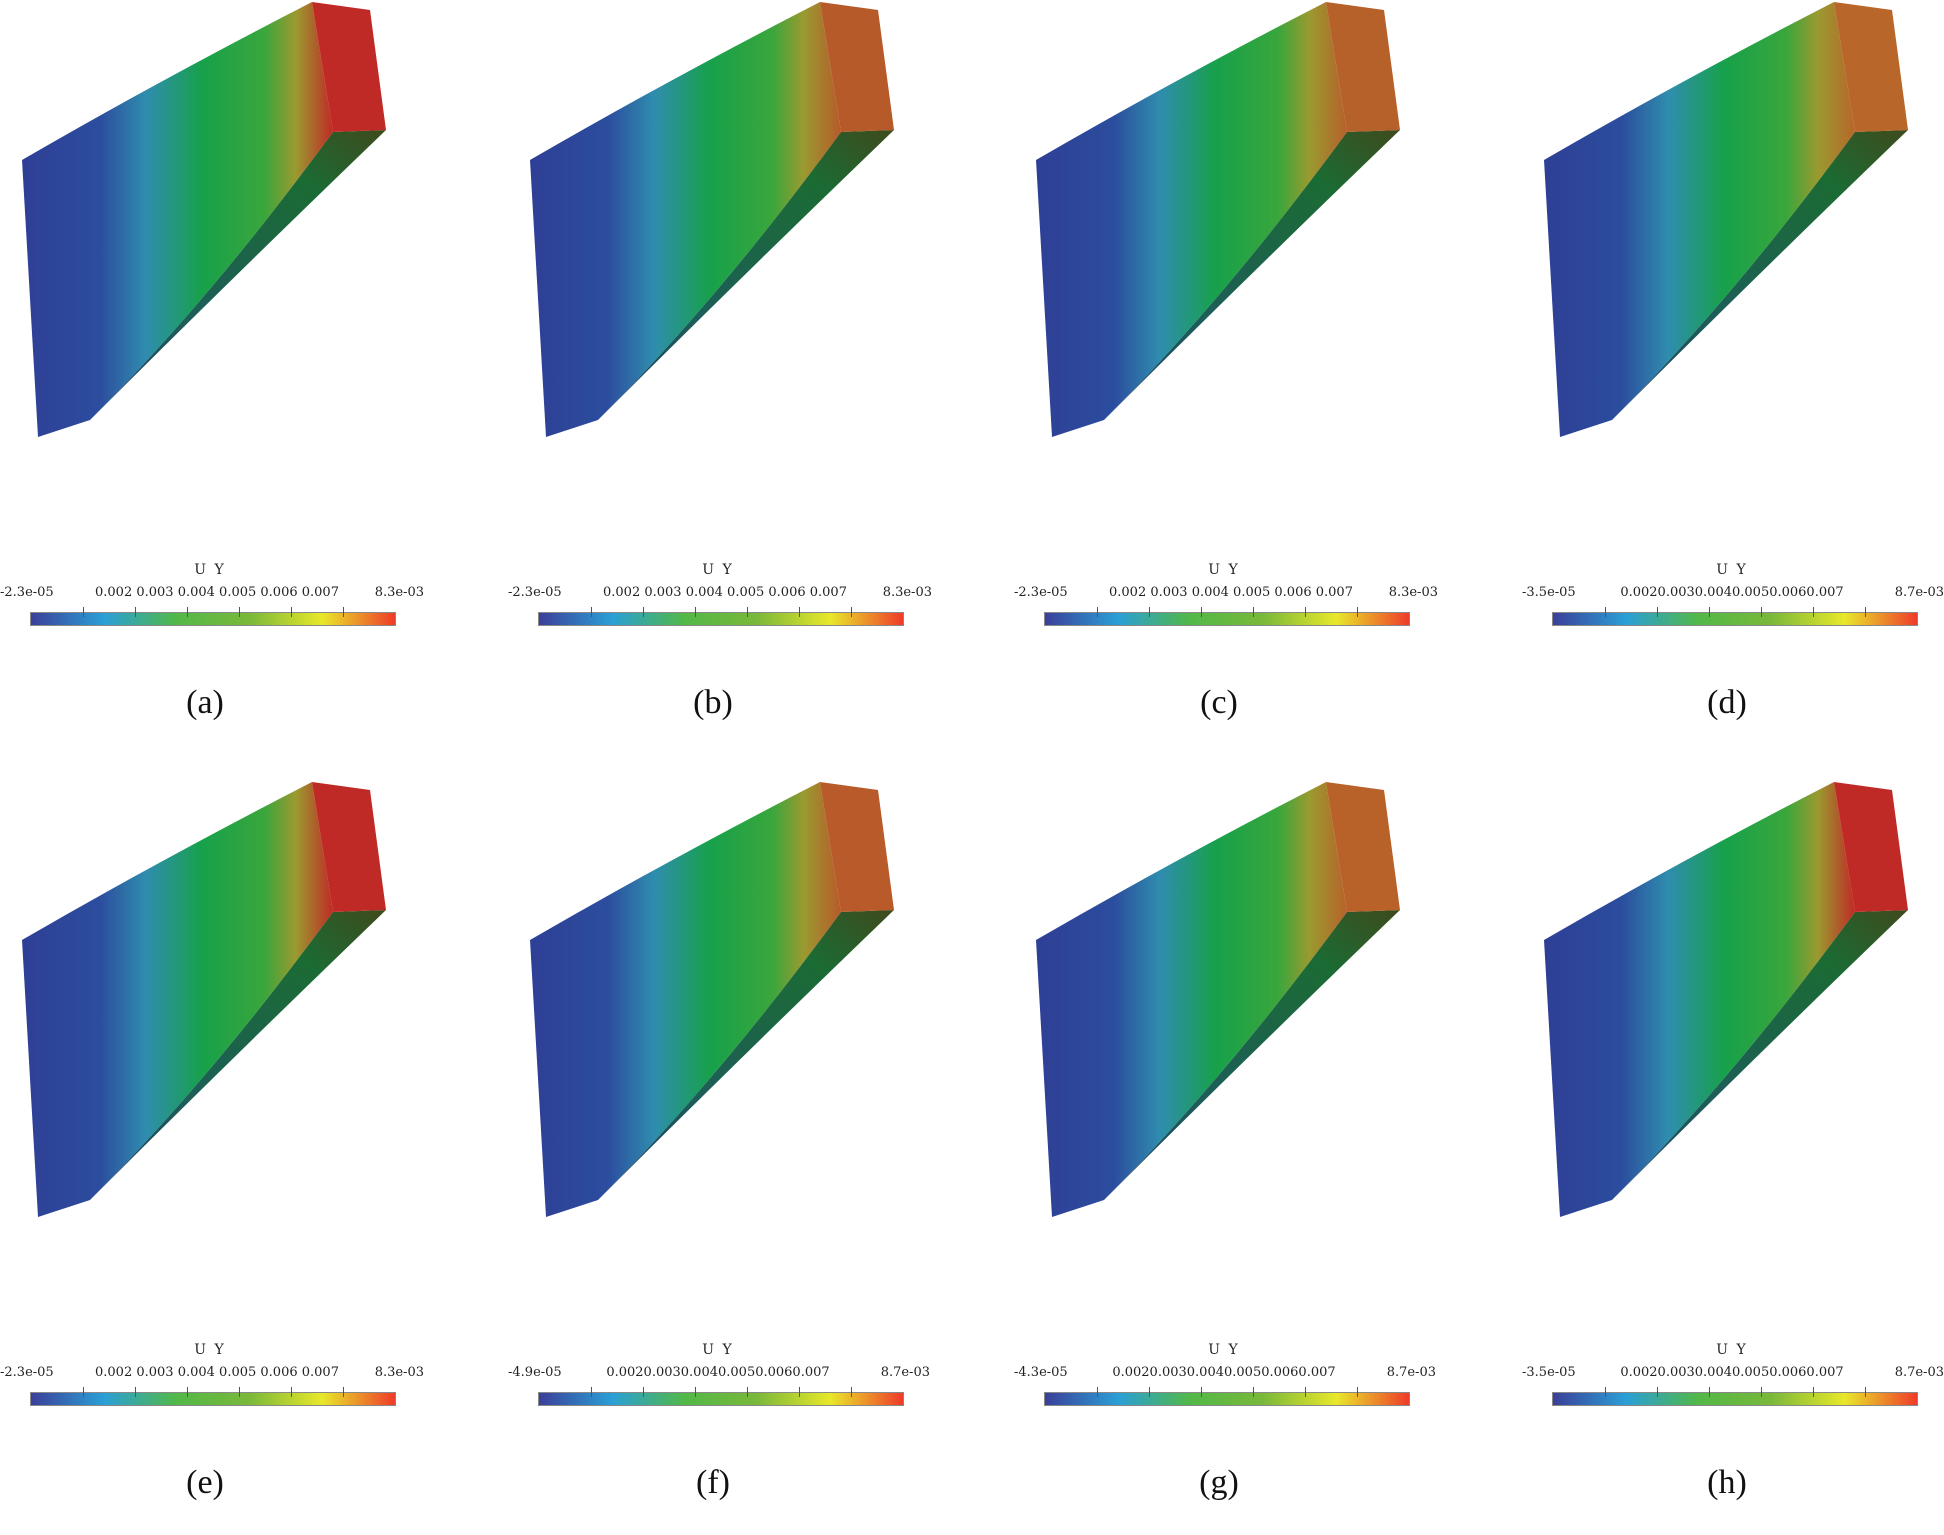 Image resolution: width=1944 pixels, height=1535 pixels. Describe the element at coordinates (27, 1372) in the screenshot. I see `legend-min: -2.3e-05` at that location.